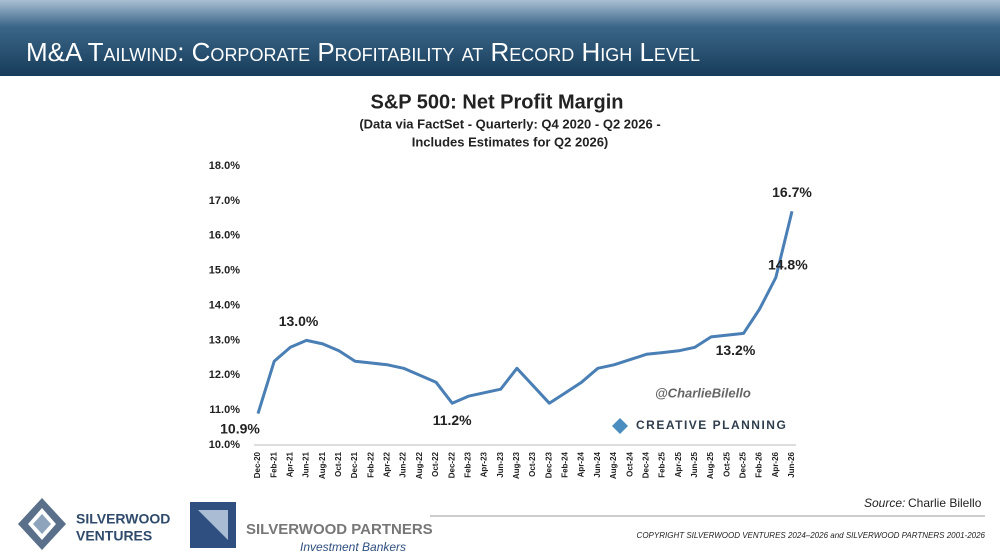  Describe the element at coordinates (224, 410) in the screenshot. I see `y-tick-label: 11.0%` at that location.